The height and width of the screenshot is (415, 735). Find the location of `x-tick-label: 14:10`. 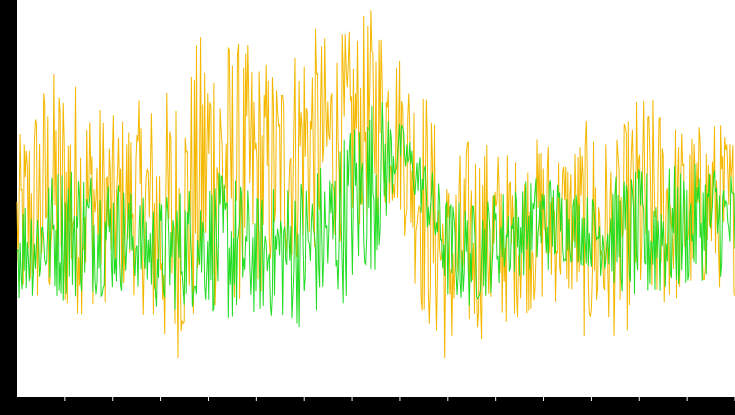

x-tick-label: 14:10 is located at coordinates (495, 409).